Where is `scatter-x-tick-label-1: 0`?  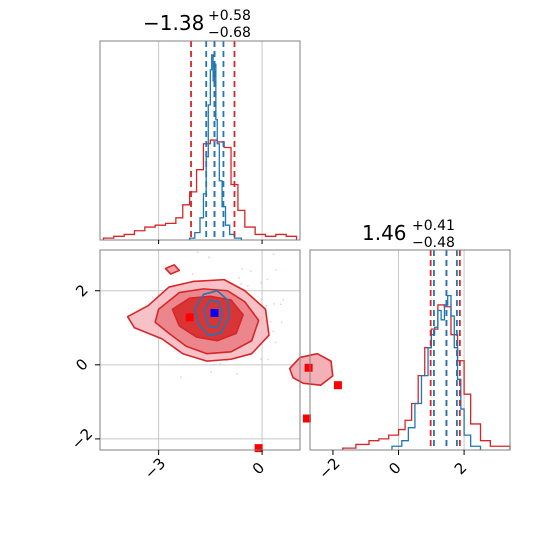 scatter-x-tick-label-1: 0 is located at coordinates (258, 468).